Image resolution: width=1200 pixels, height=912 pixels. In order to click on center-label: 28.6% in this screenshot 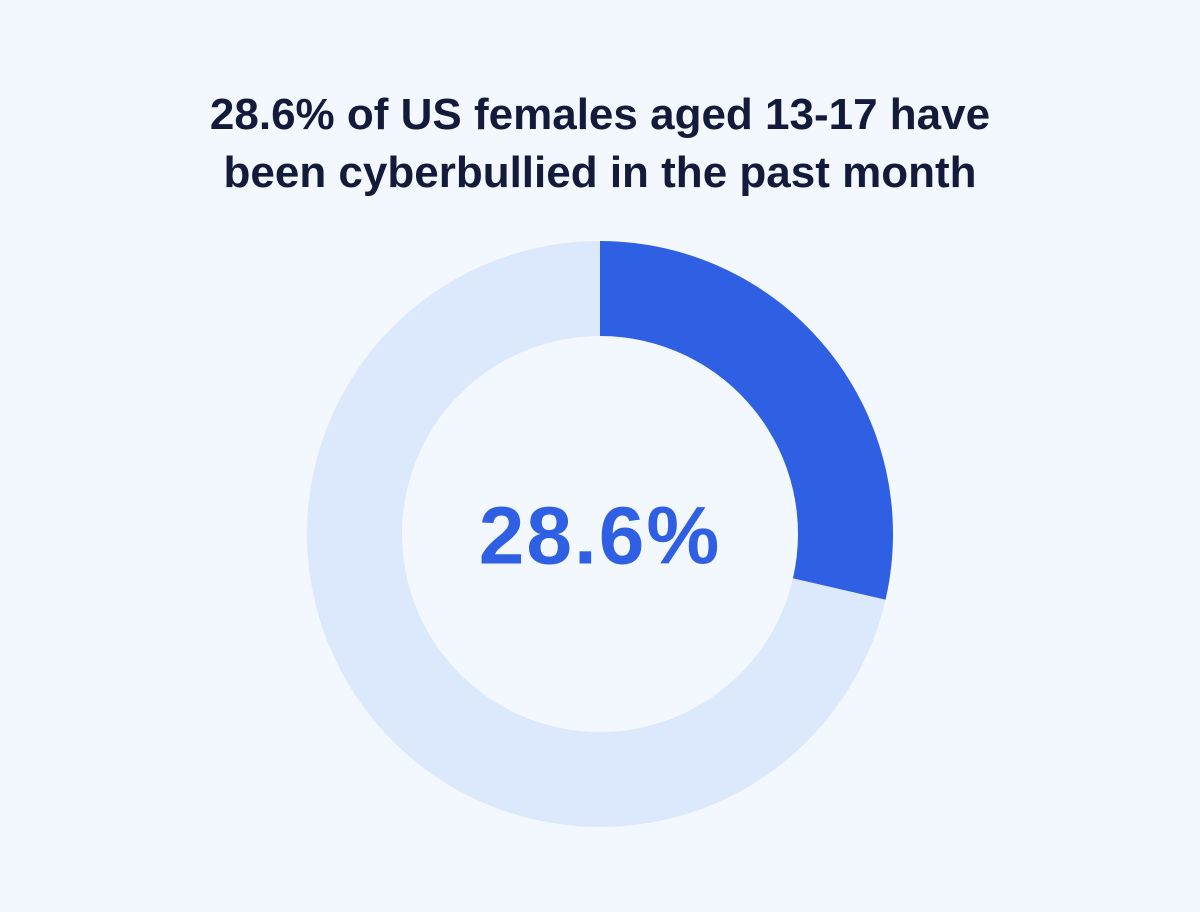, I will do `click(600, 536)`.